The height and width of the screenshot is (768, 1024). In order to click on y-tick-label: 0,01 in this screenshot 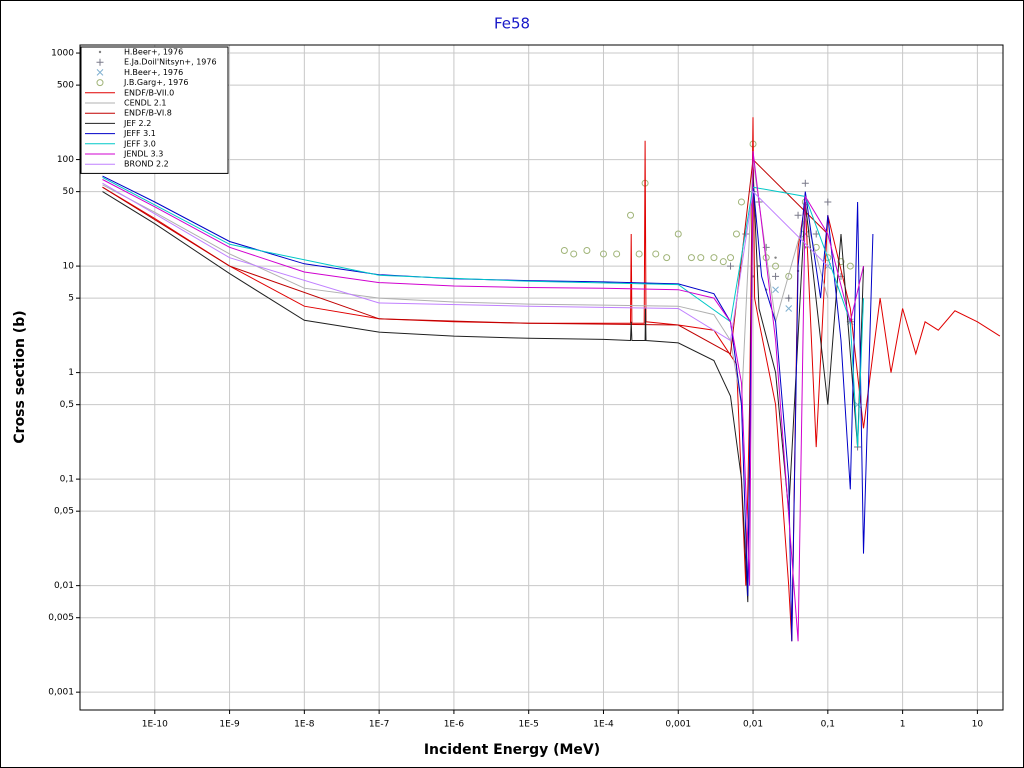, I will do `click(64, 586)`.